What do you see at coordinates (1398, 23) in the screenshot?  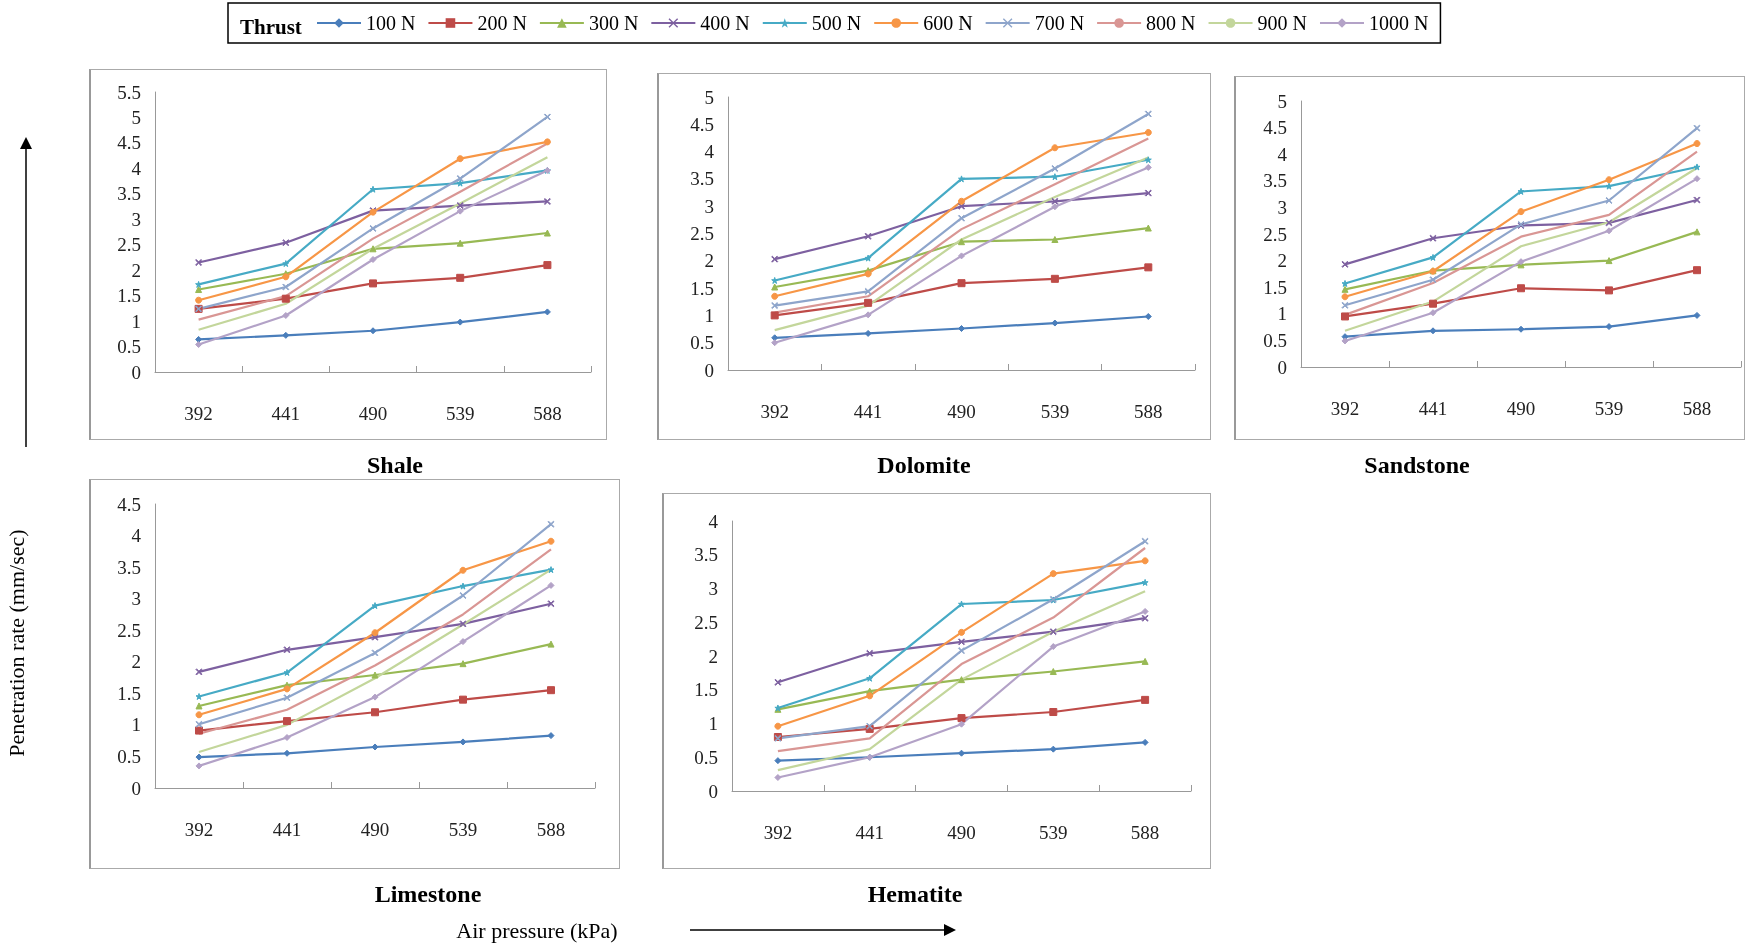 I see `legend-label: 1000 N` at bounding box center [1398, 23].